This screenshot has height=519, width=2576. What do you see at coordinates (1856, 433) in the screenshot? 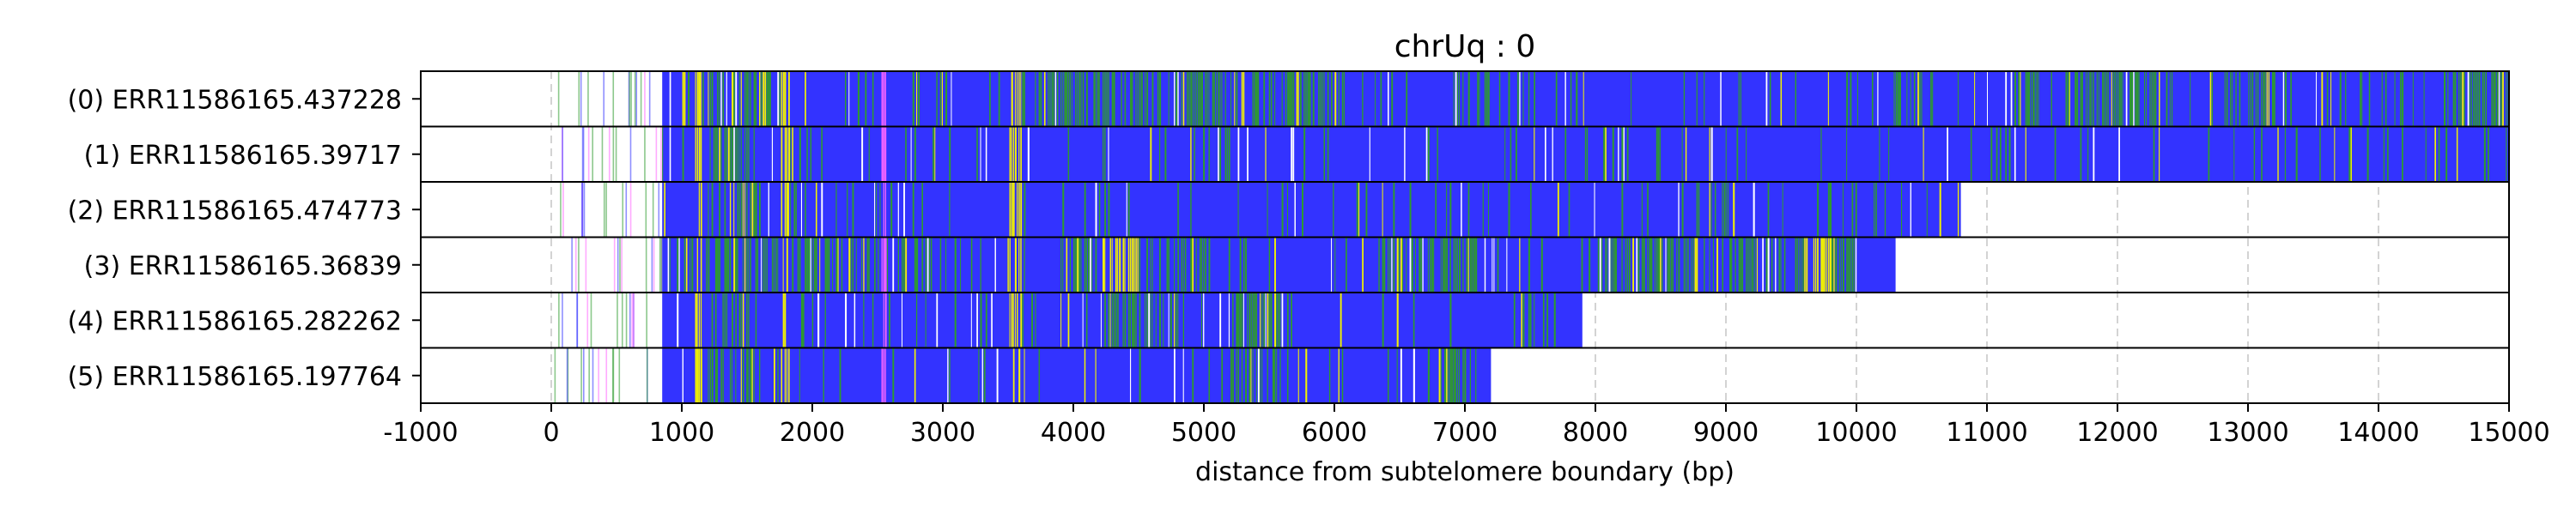
I see `x-tick-label: 10000` at bounding box center [1856, 433].